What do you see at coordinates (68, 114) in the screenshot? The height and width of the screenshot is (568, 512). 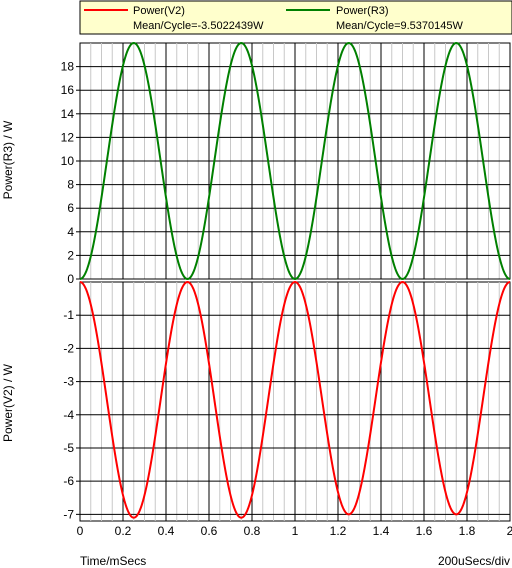 I see `y-tick-label: 14` at bounding box center [68, 114].